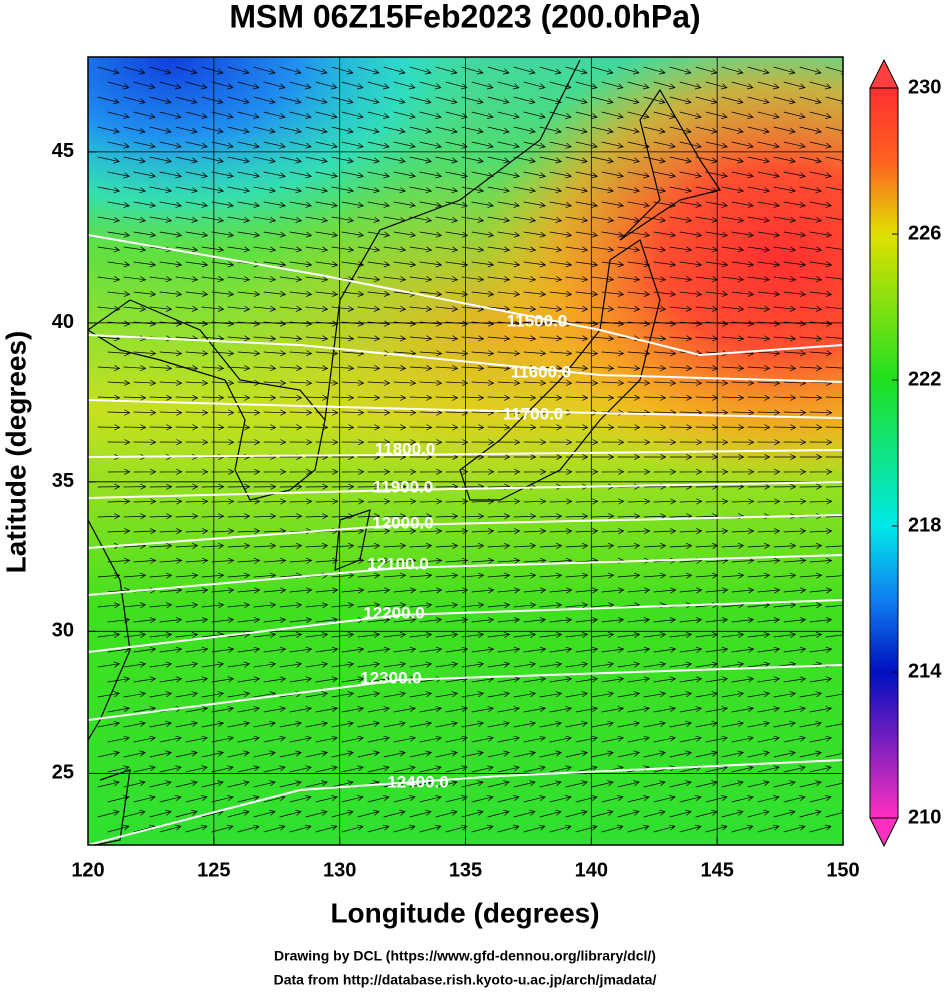 The width and height of the screenshot is (950, 993). Describe the element at coordinates (63, 481) in the screenshot. I see `y-tick-label: 35` at that location.